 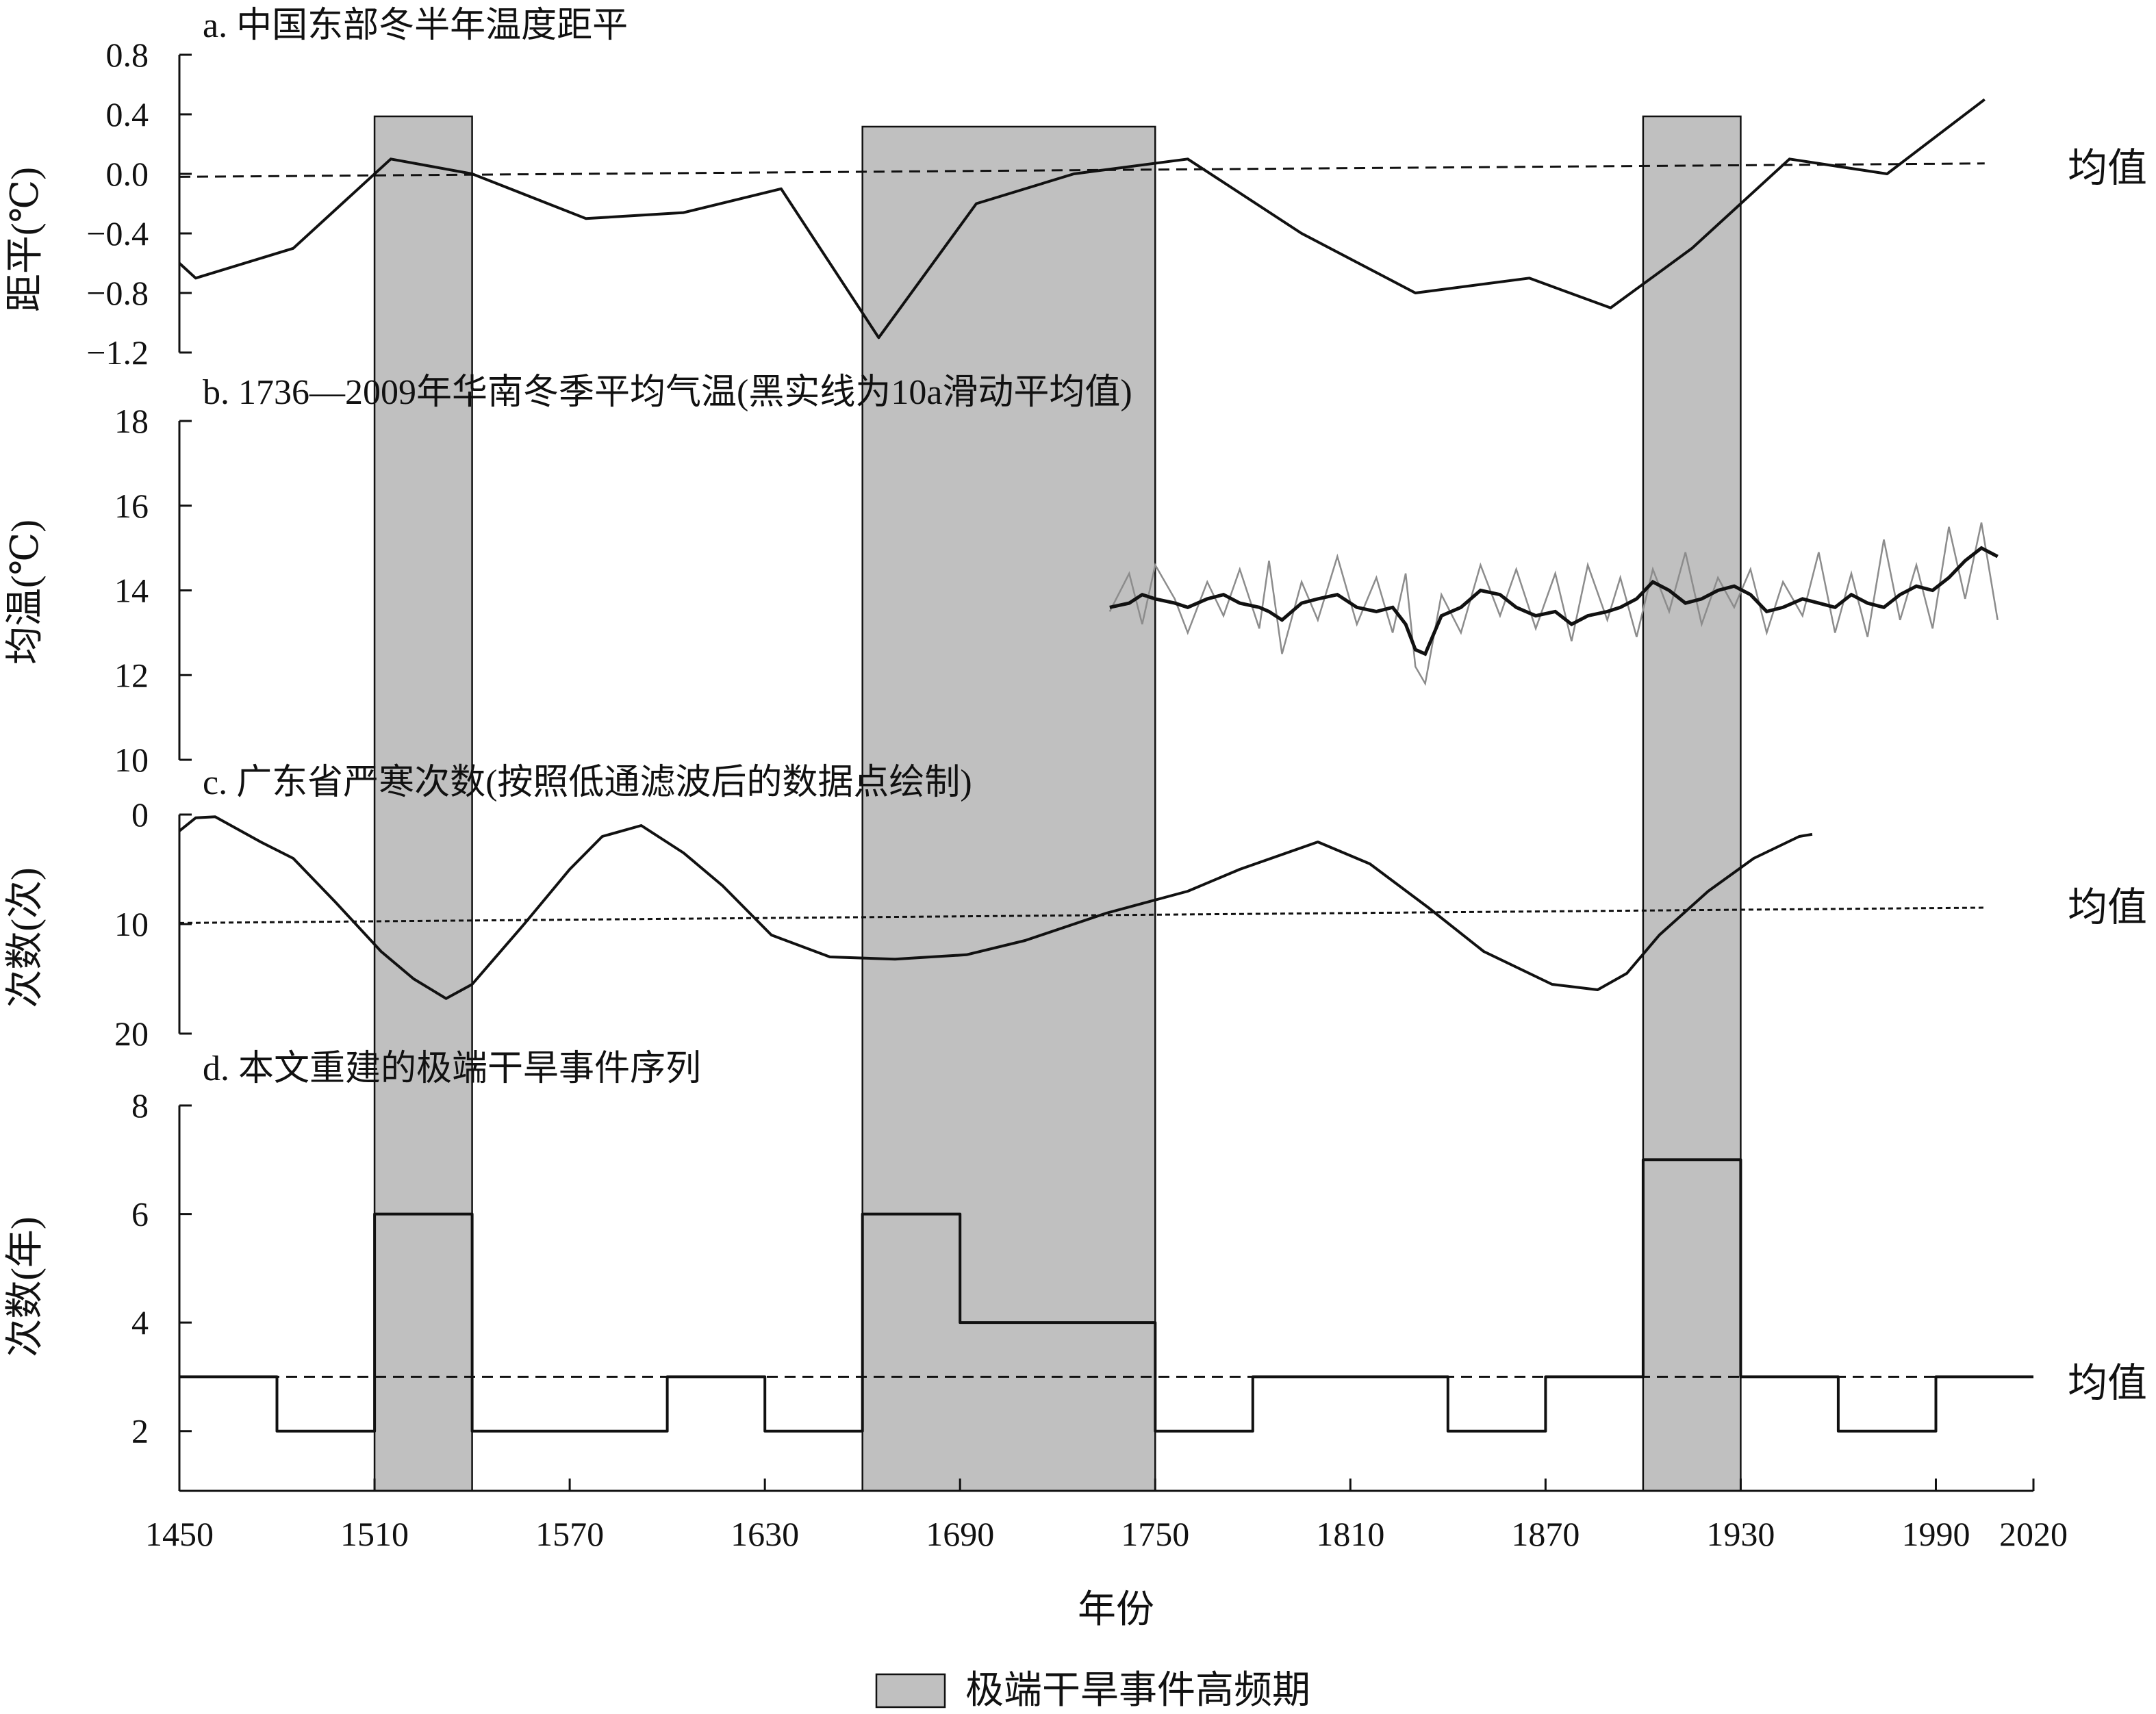 I want to click on panel-b-y-tick-label: 16, so click(x=131, y=506).